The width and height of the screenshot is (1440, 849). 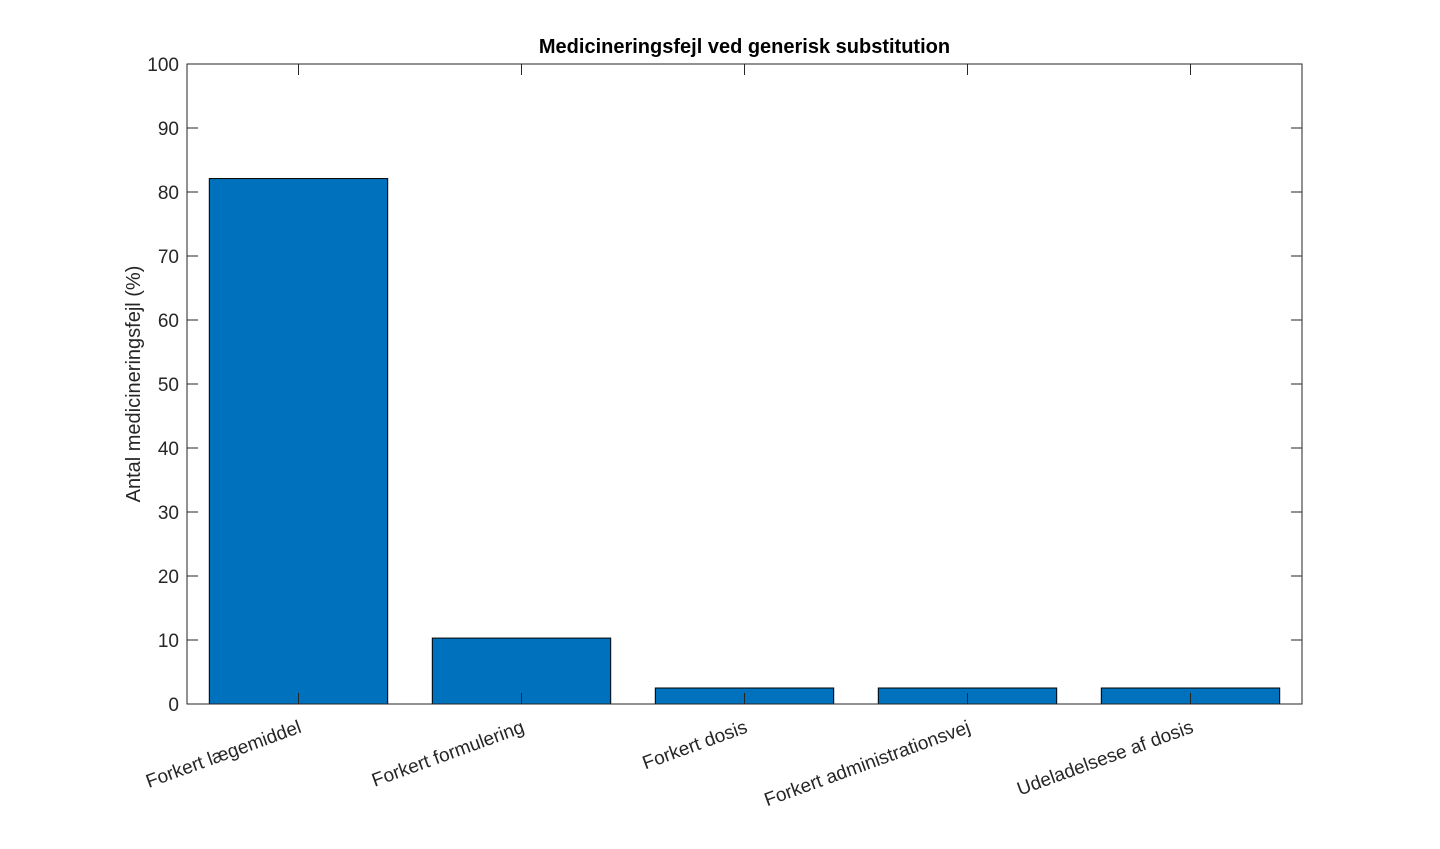 I want to click on x-category-label-1: Forkert lægemiddel, so click(x=223, y=755).